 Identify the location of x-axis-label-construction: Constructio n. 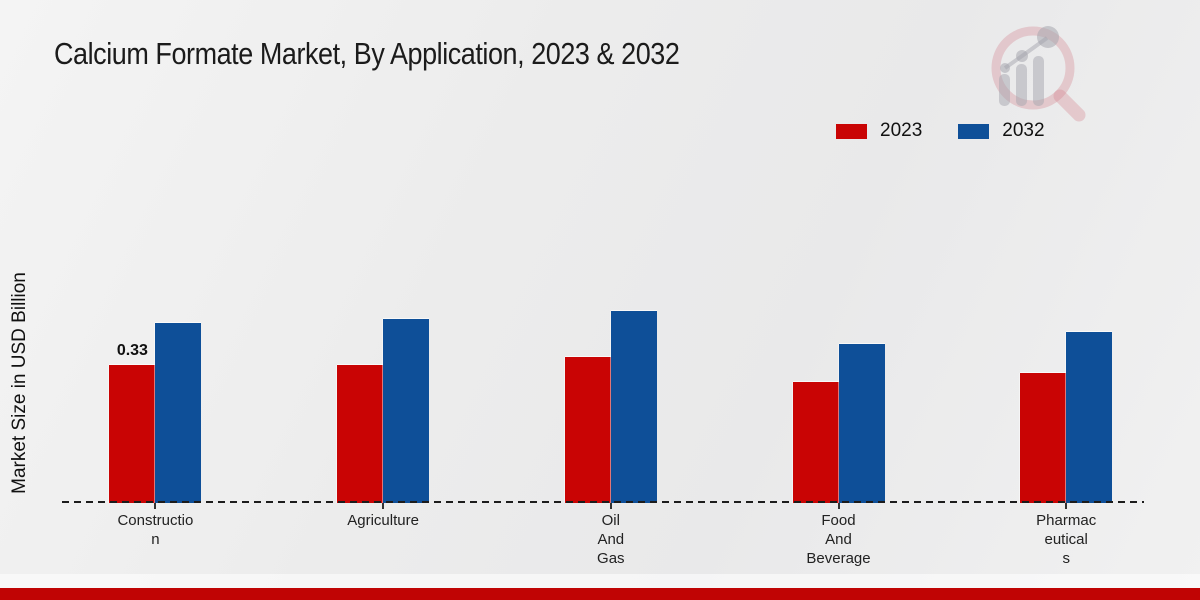
(155, 530).